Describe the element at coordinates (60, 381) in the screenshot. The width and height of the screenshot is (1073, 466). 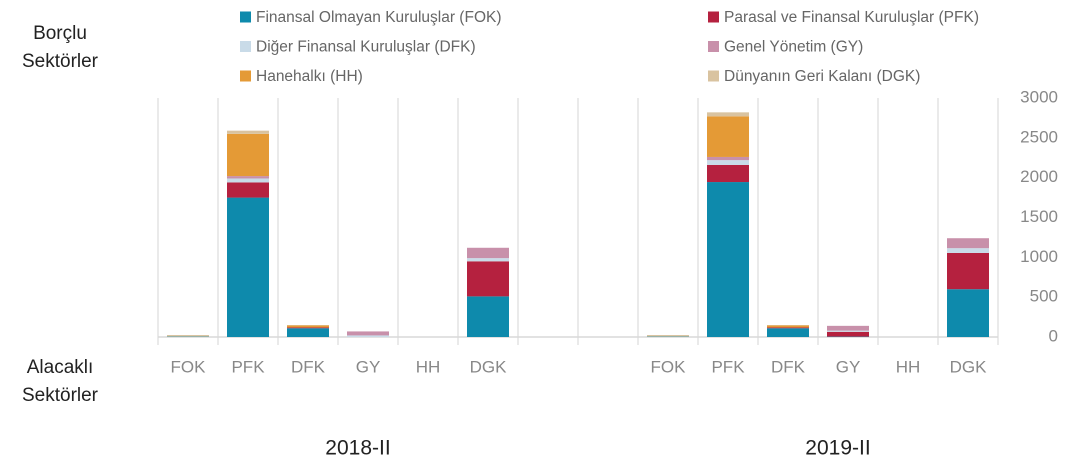
I see `x-axis-title: Alacaklı Sektörler` at that location.